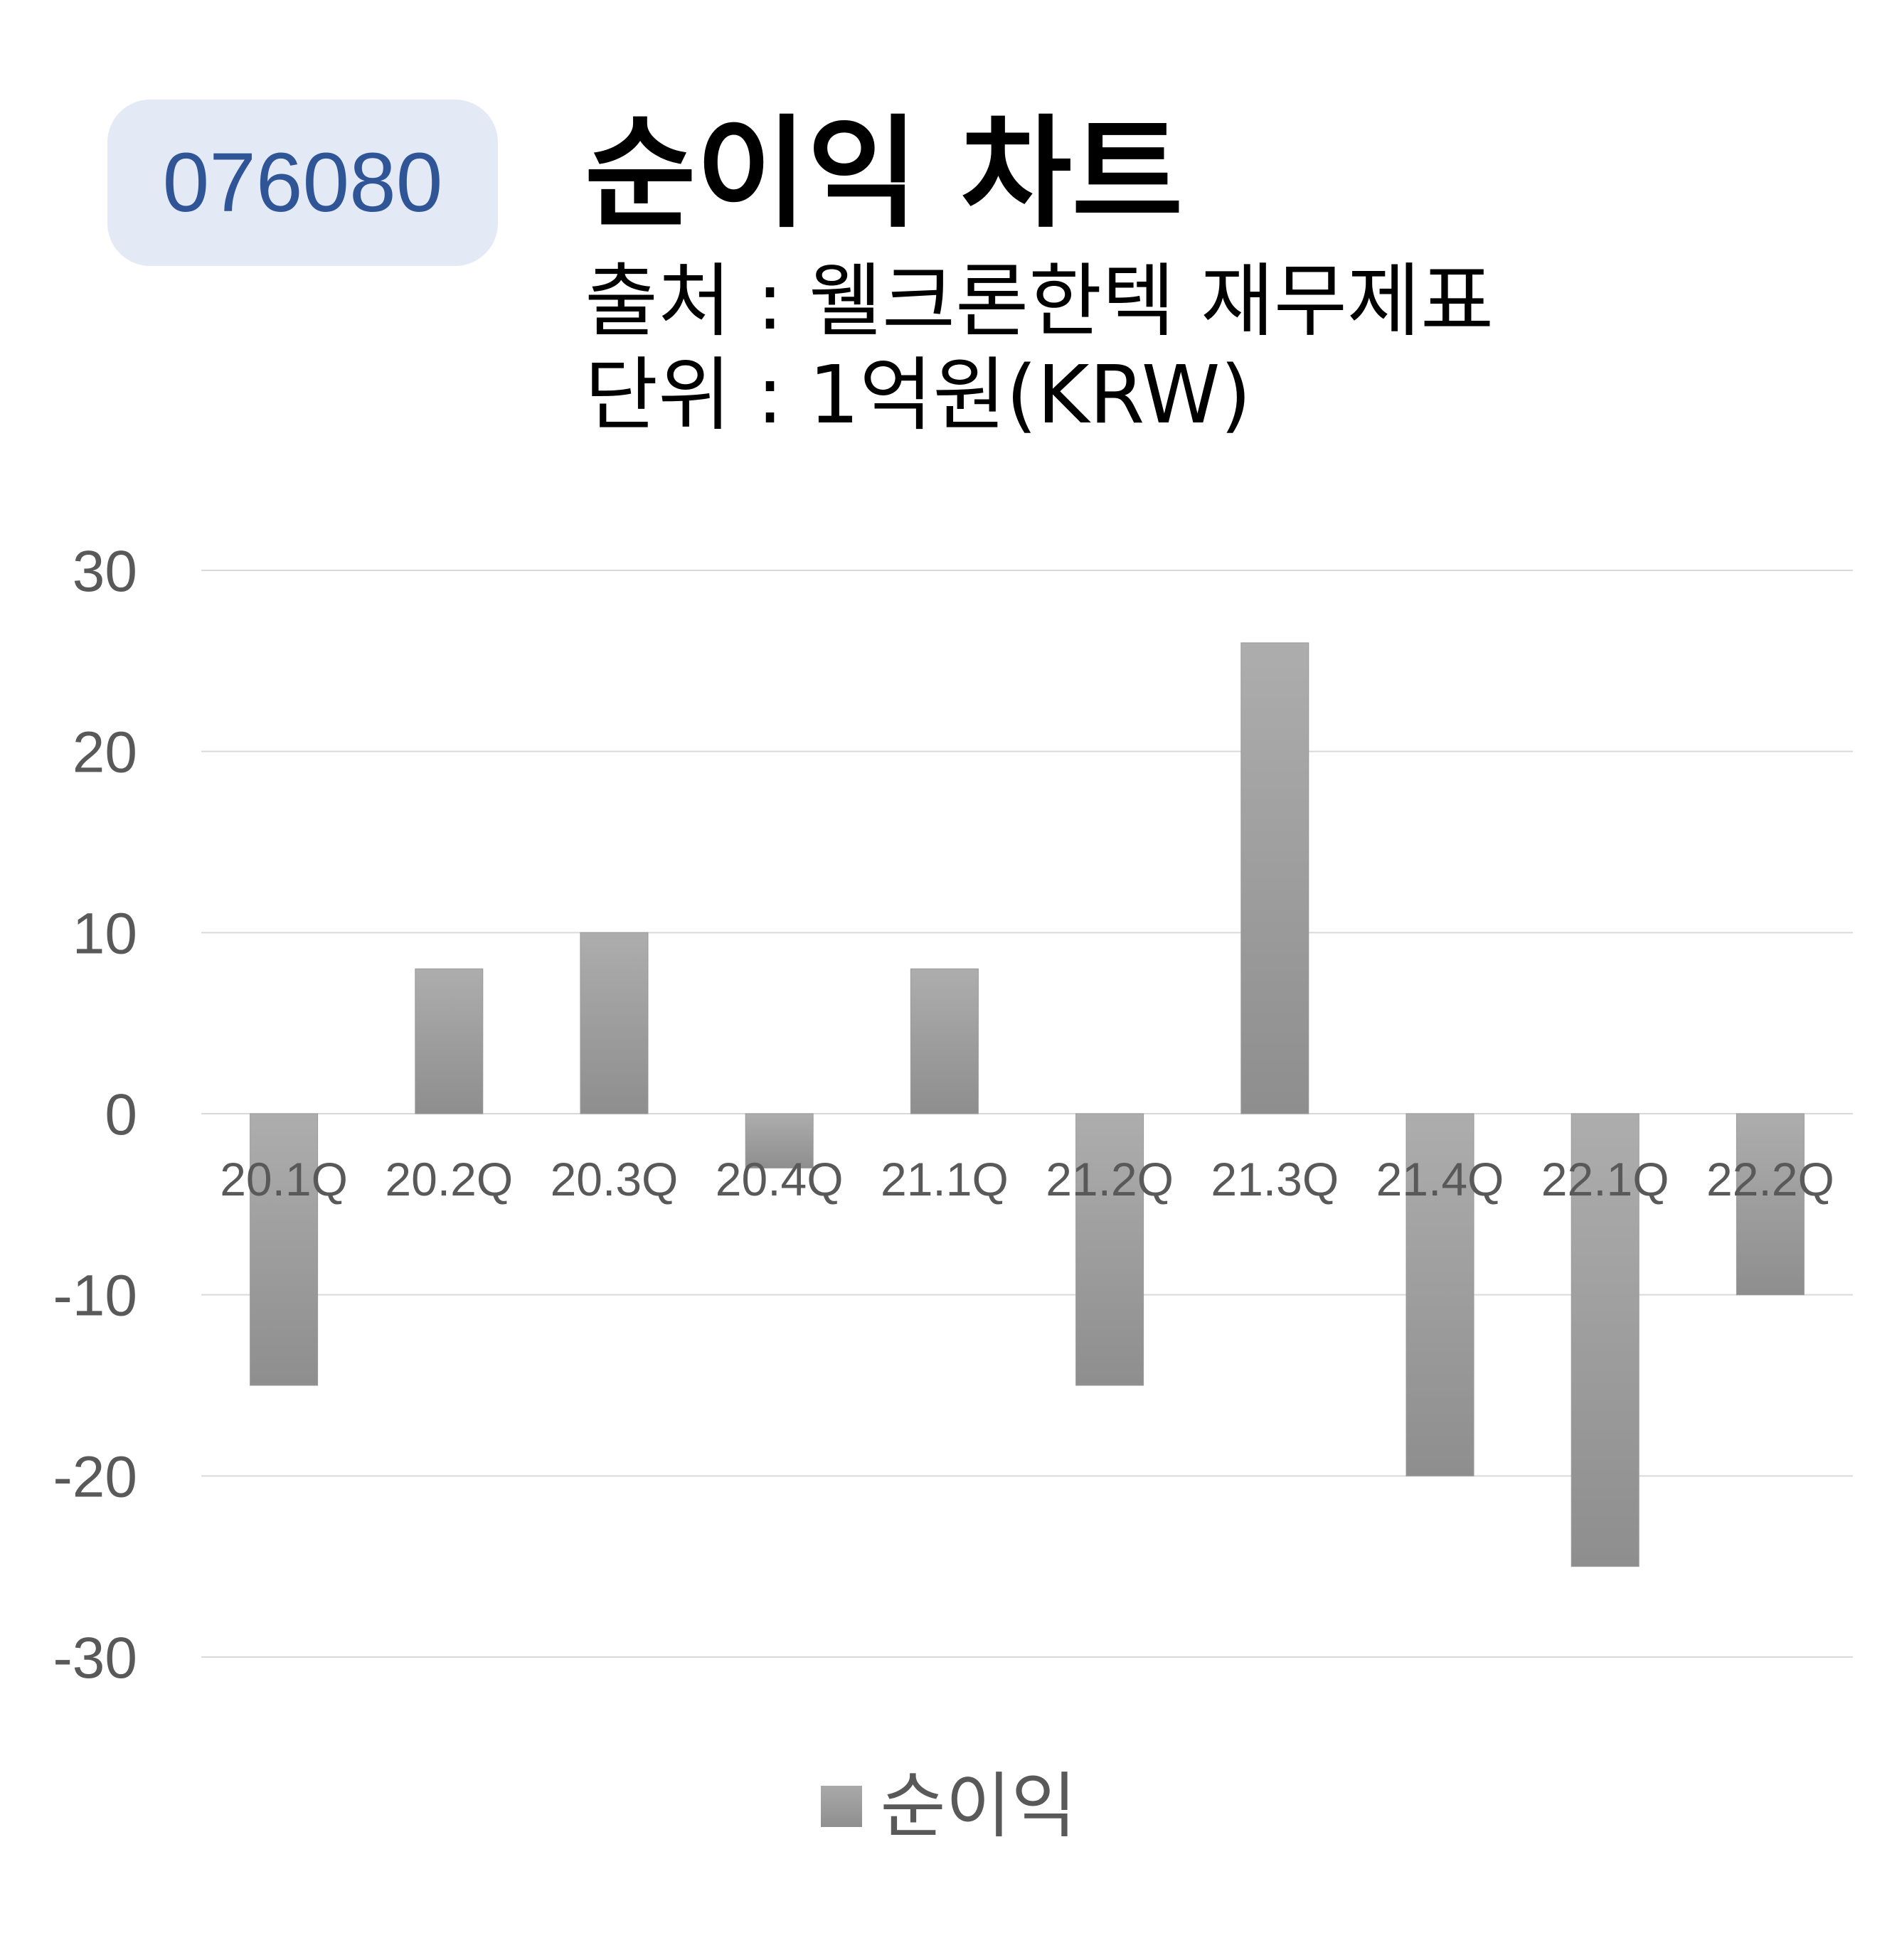  Describe the element at coordinates (302, 183) in the screenshot. I see `stock-code-badge: 076080` at that location.